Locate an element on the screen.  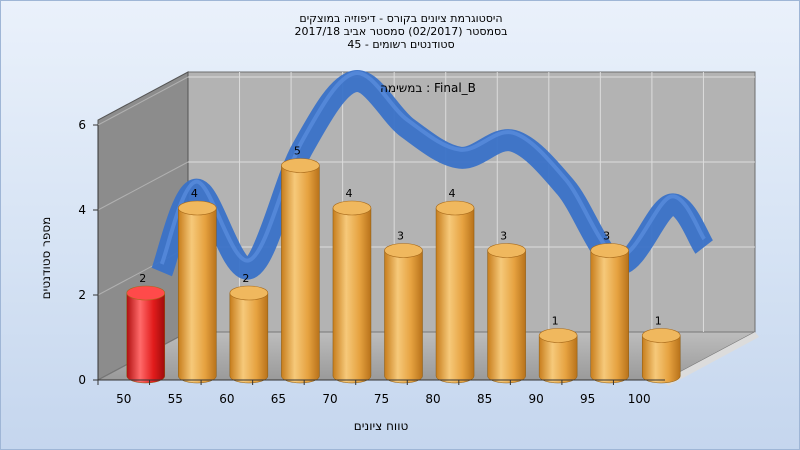
data-label-60: 2 is located at coordinates (245, 278).